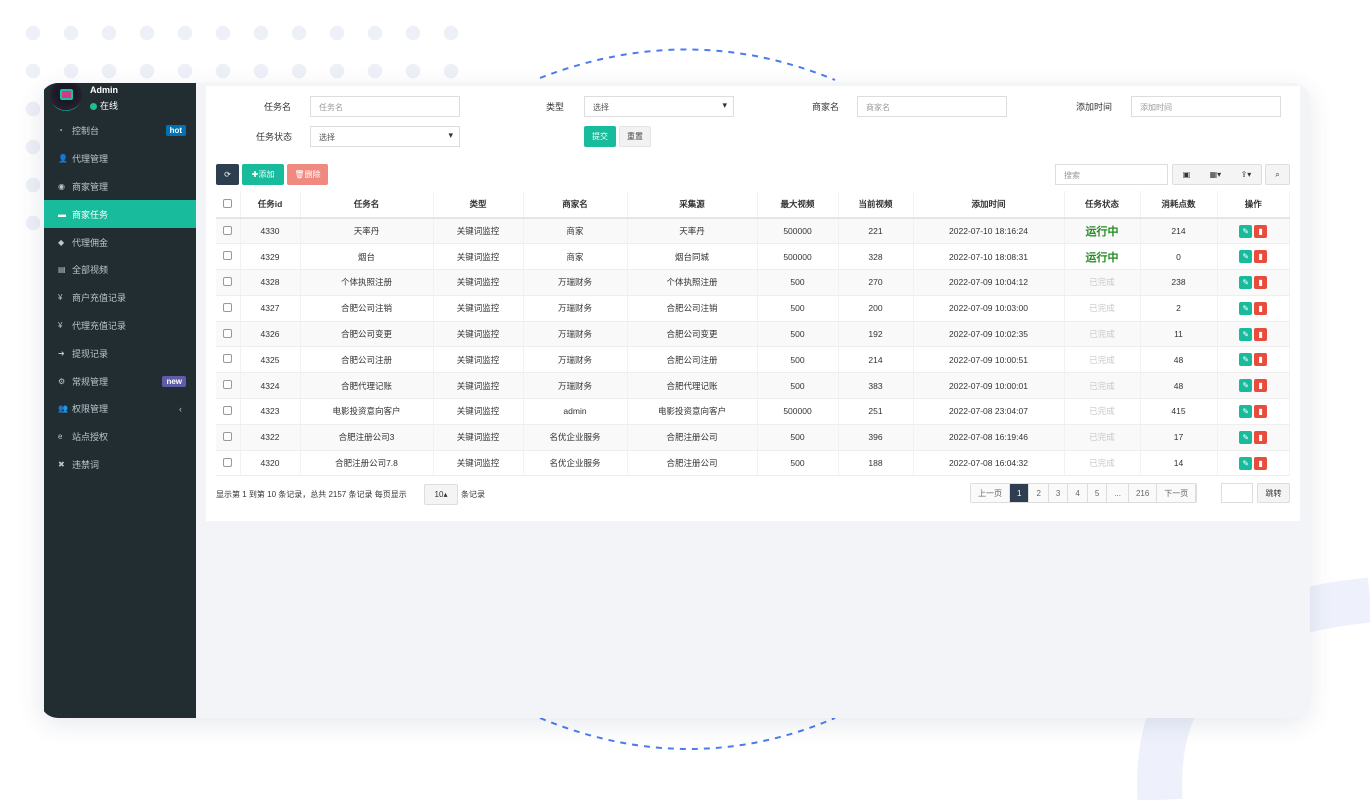 Image resolution: width=1370 pixels, height=800 pixels. What do you see at coordinates (600, 136) in the screenshot?
I see `submit-button: 提交` at bounding box center [600, 136].